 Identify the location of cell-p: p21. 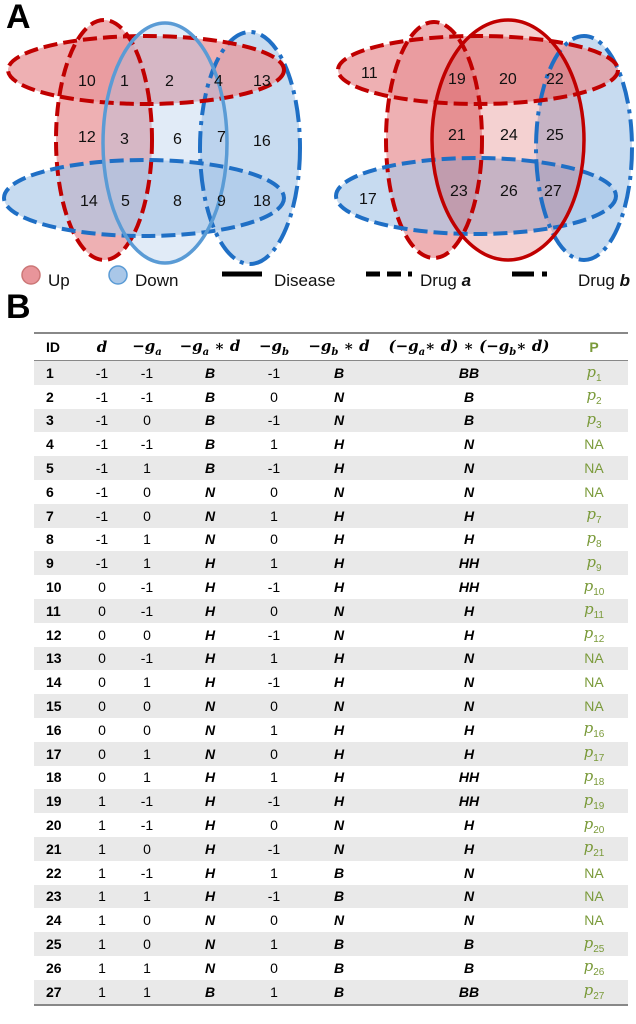
(594, 849).